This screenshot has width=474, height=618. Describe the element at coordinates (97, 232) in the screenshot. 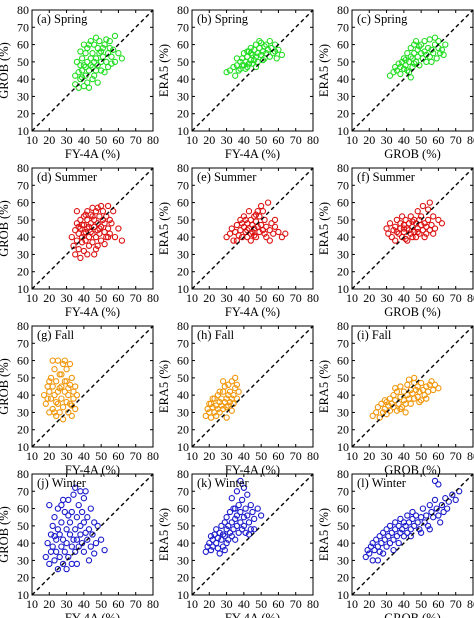

I see `panel-4-points` at that location.